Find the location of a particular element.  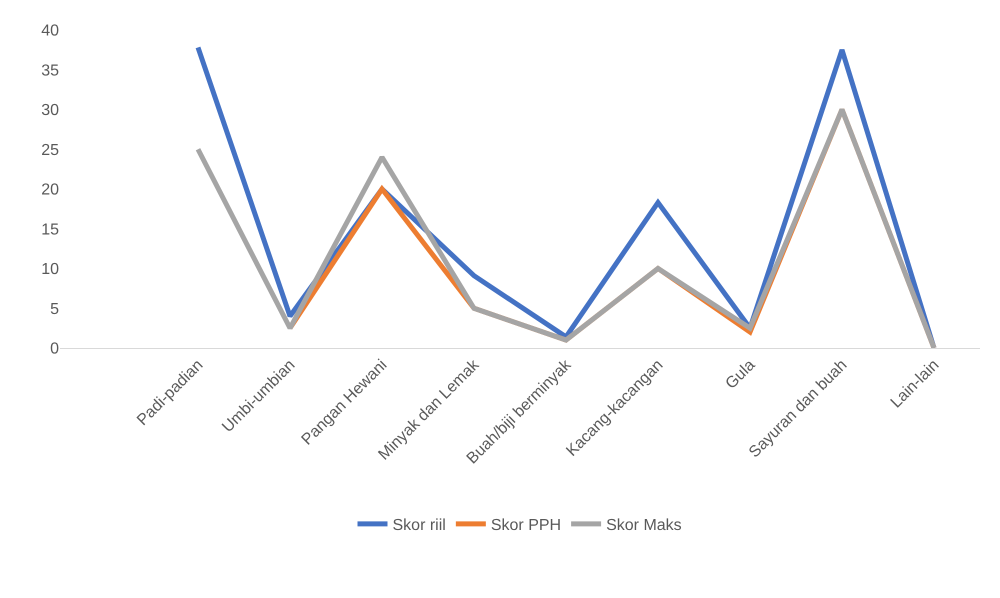

y-tick-label: 25 is located at coordinates (50, 150).